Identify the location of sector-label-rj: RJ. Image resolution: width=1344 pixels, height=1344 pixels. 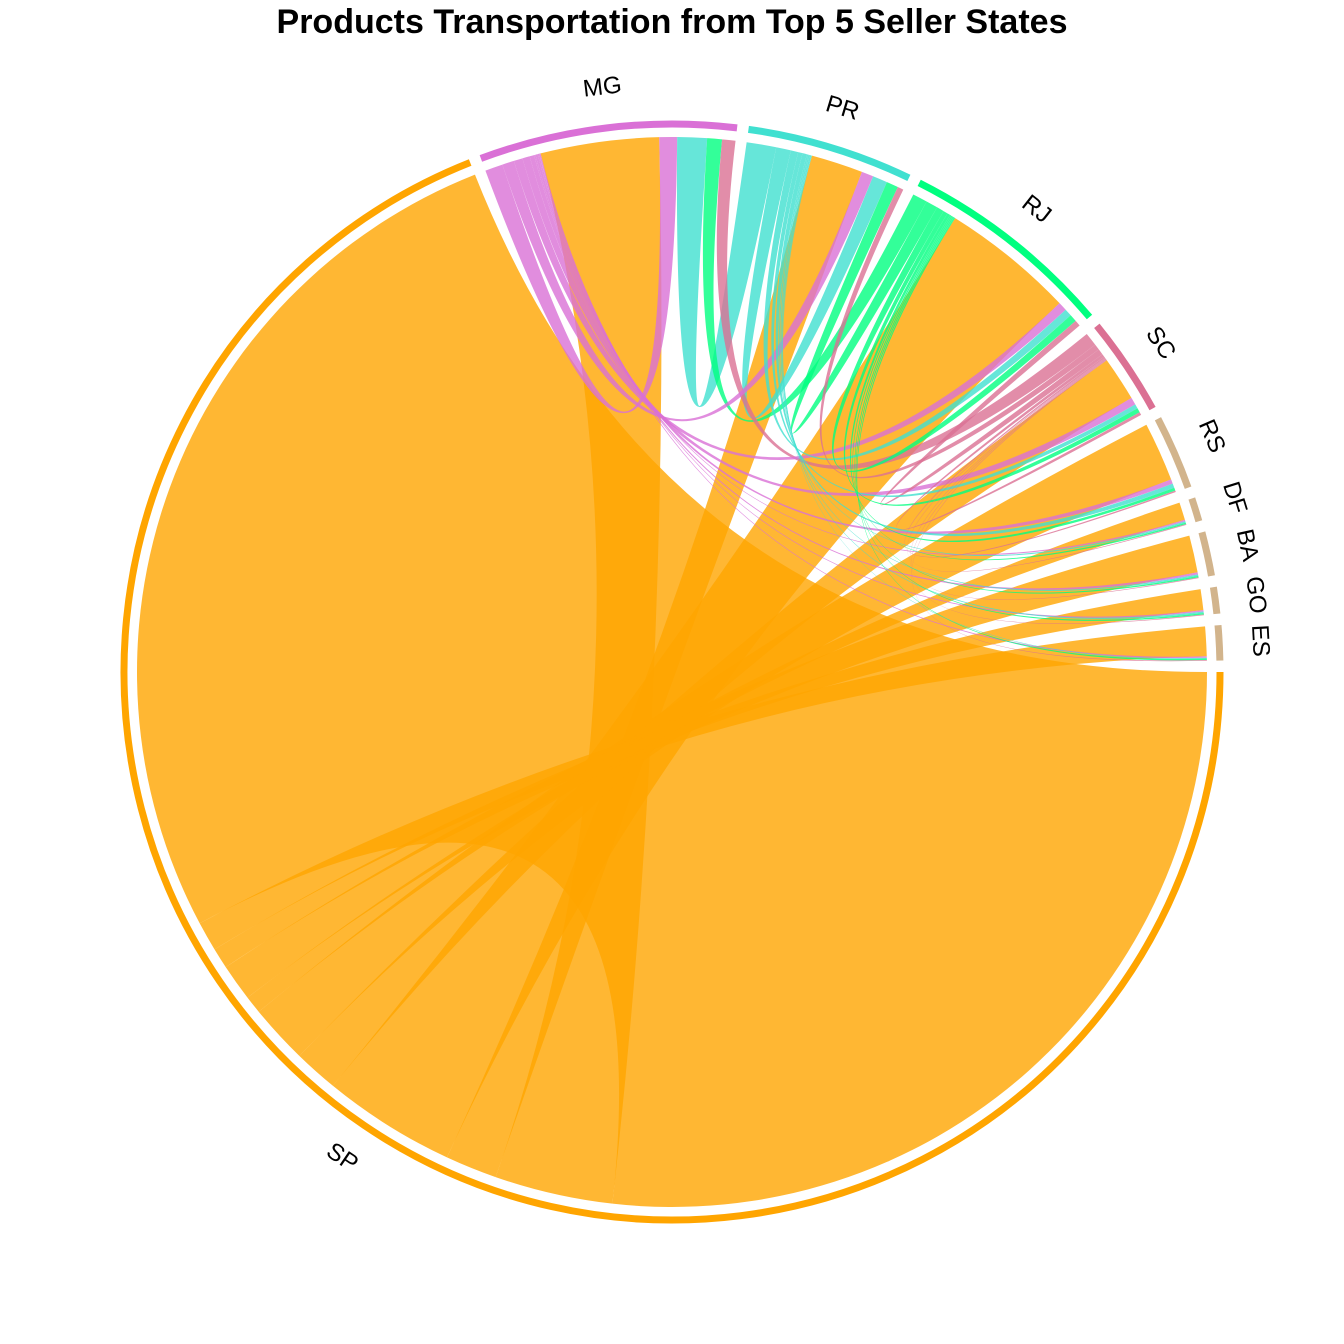
(1037, 208).